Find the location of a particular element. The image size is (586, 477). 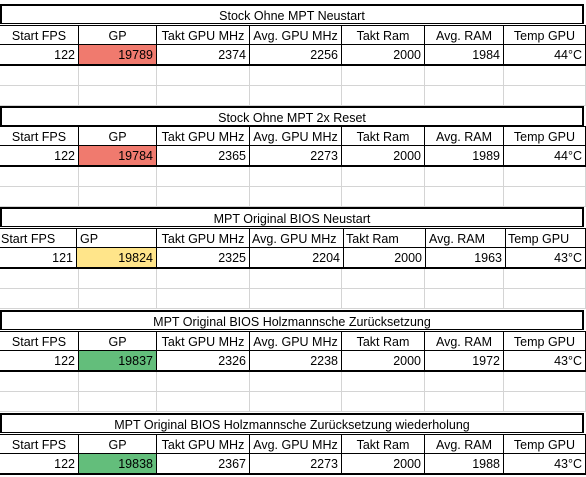

data-cell: 2204 is located at coordinates (297, 257).